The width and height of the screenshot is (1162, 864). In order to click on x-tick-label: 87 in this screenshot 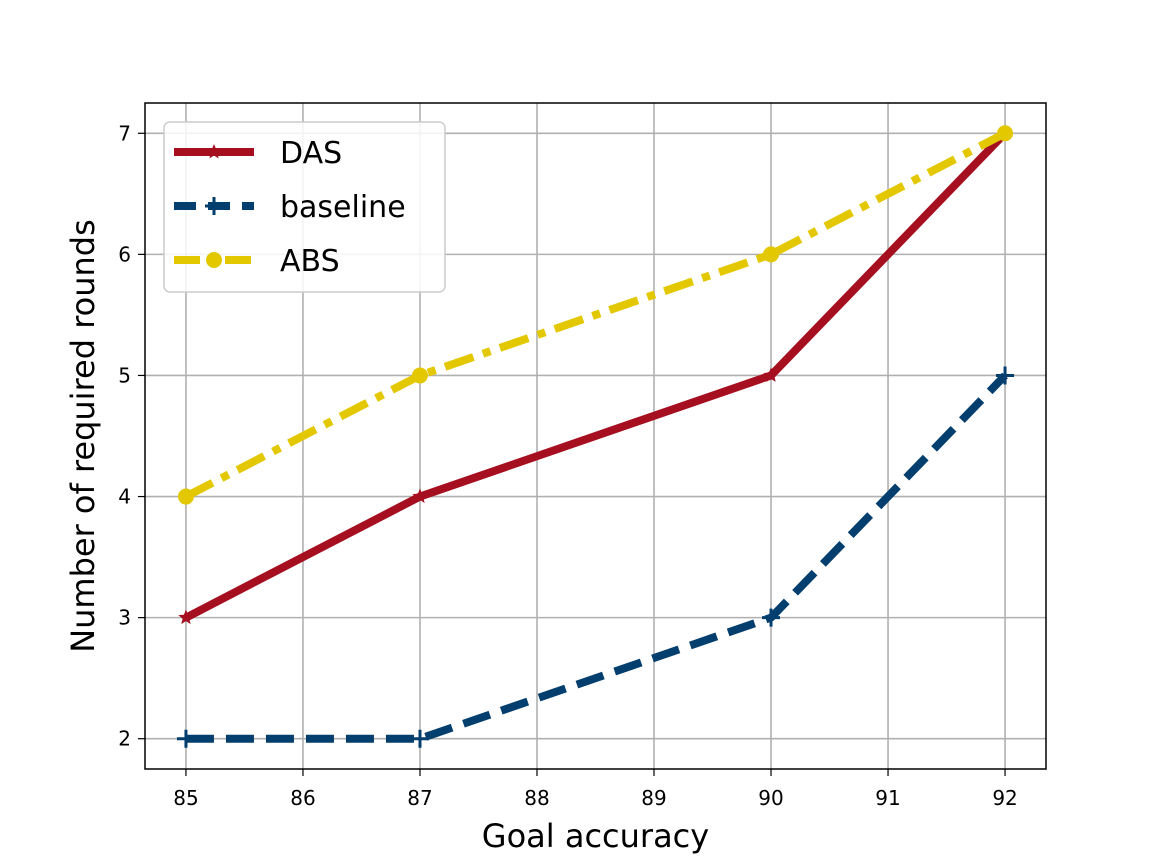, I will do `click(419, 798)`.